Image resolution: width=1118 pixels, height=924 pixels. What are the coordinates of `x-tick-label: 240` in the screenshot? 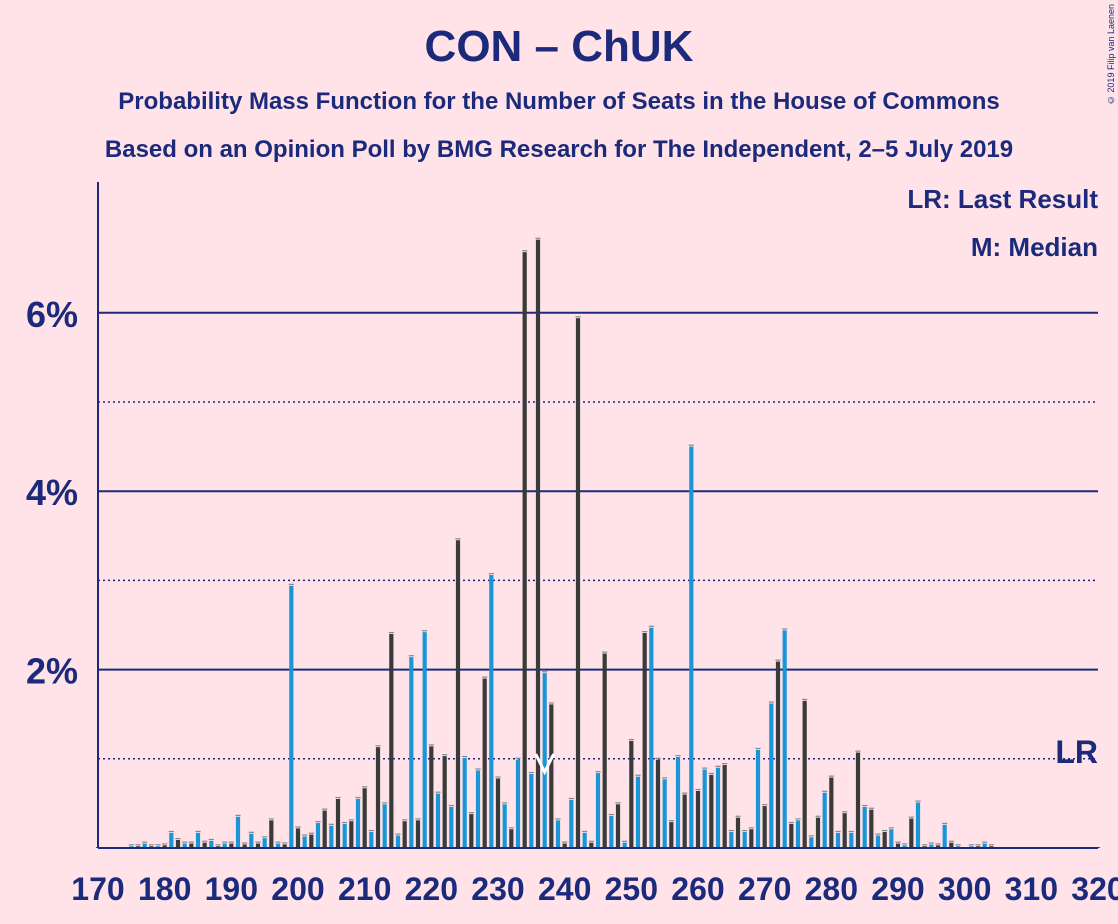 It's located at (564, 889).